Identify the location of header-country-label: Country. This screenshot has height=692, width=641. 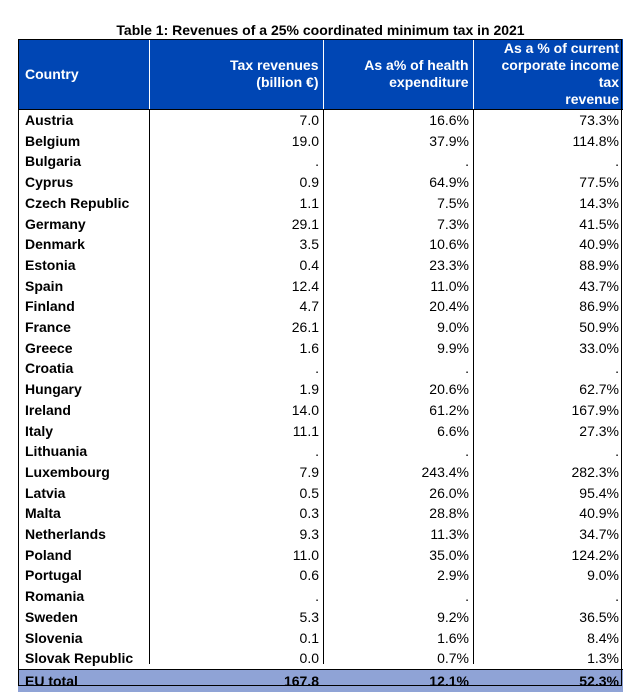
(52, 73).